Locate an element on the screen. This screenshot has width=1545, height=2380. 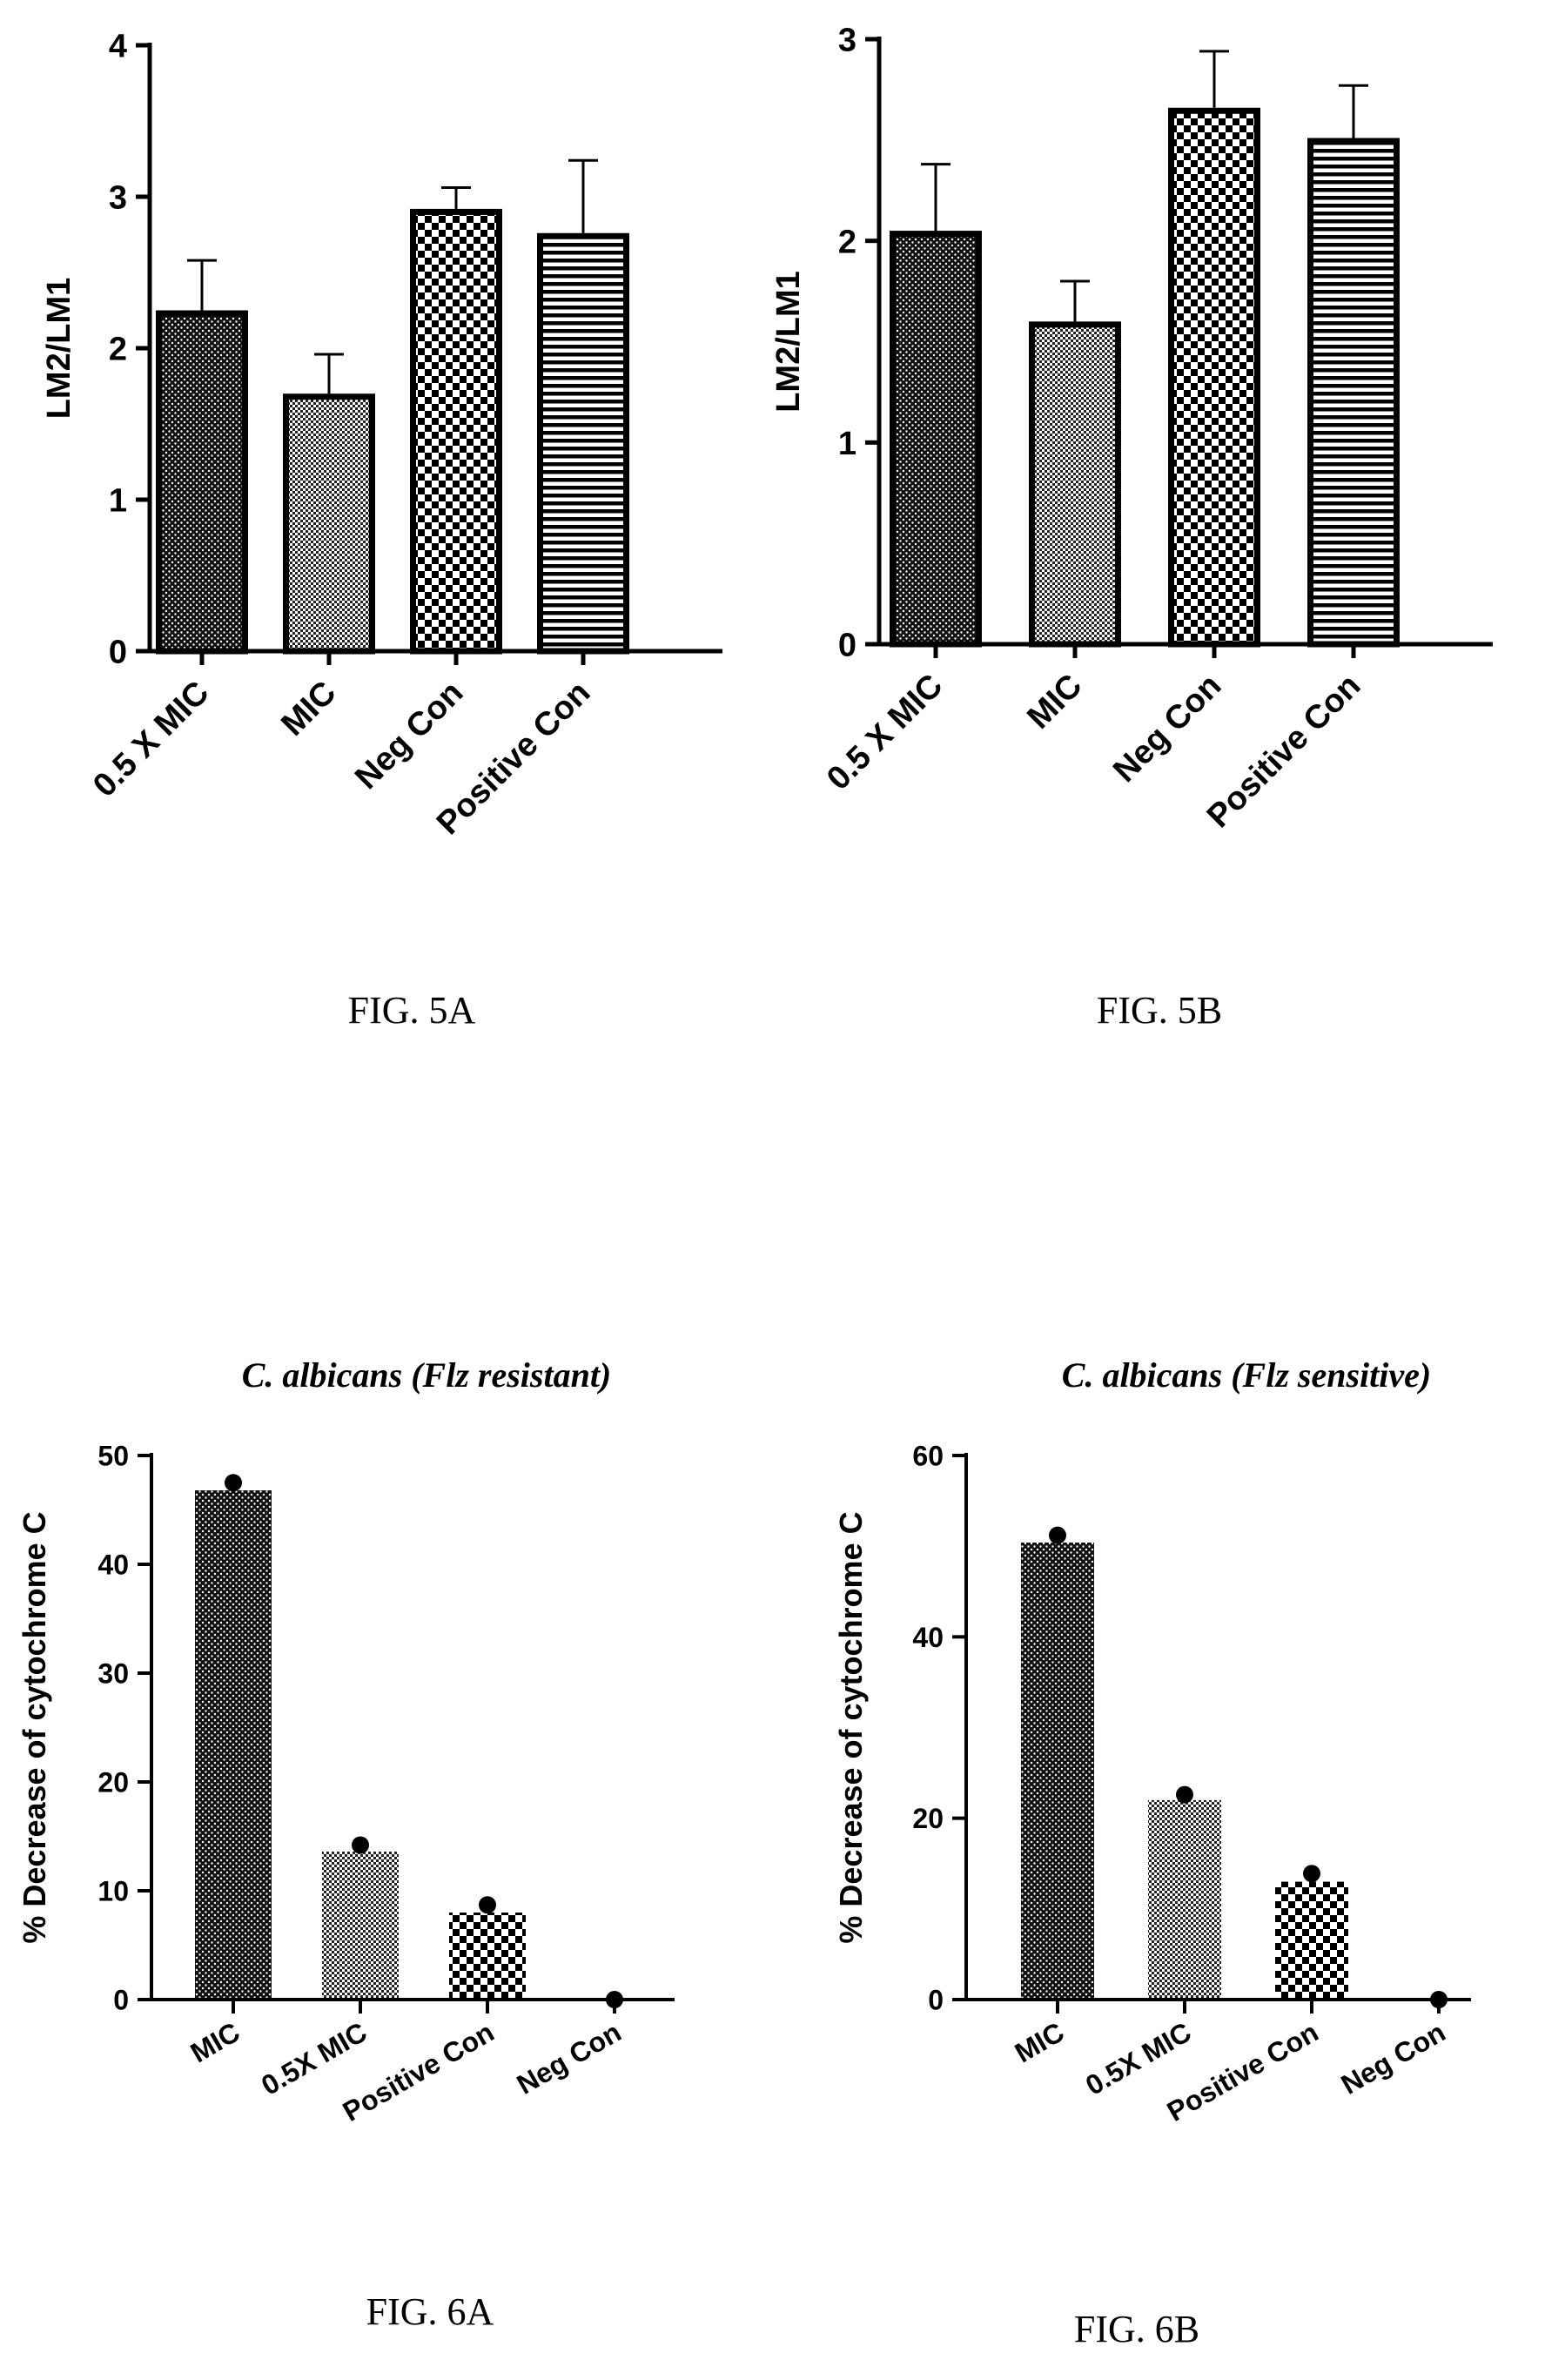
chart-title: C. albicans (Flz sensitive) is located at coordinates (1246, 1375).